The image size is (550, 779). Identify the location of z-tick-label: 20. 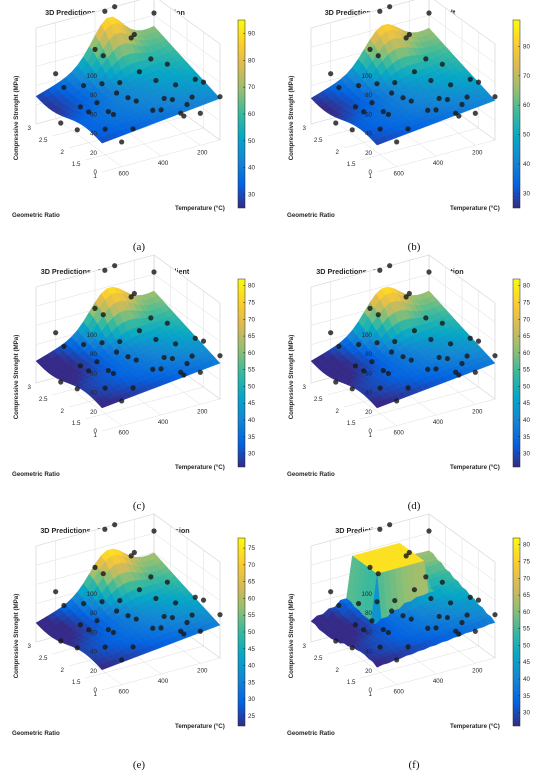
(93, 153).